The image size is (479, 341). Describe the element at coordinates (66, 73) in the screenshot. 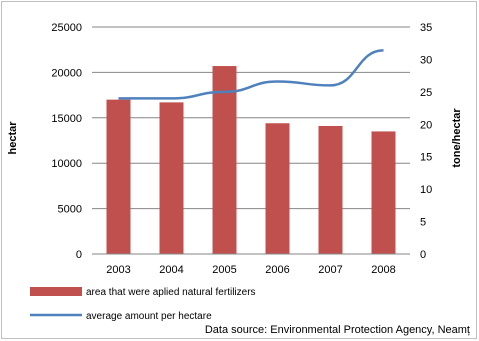

I see `y-tick-label: 20000` at that location.